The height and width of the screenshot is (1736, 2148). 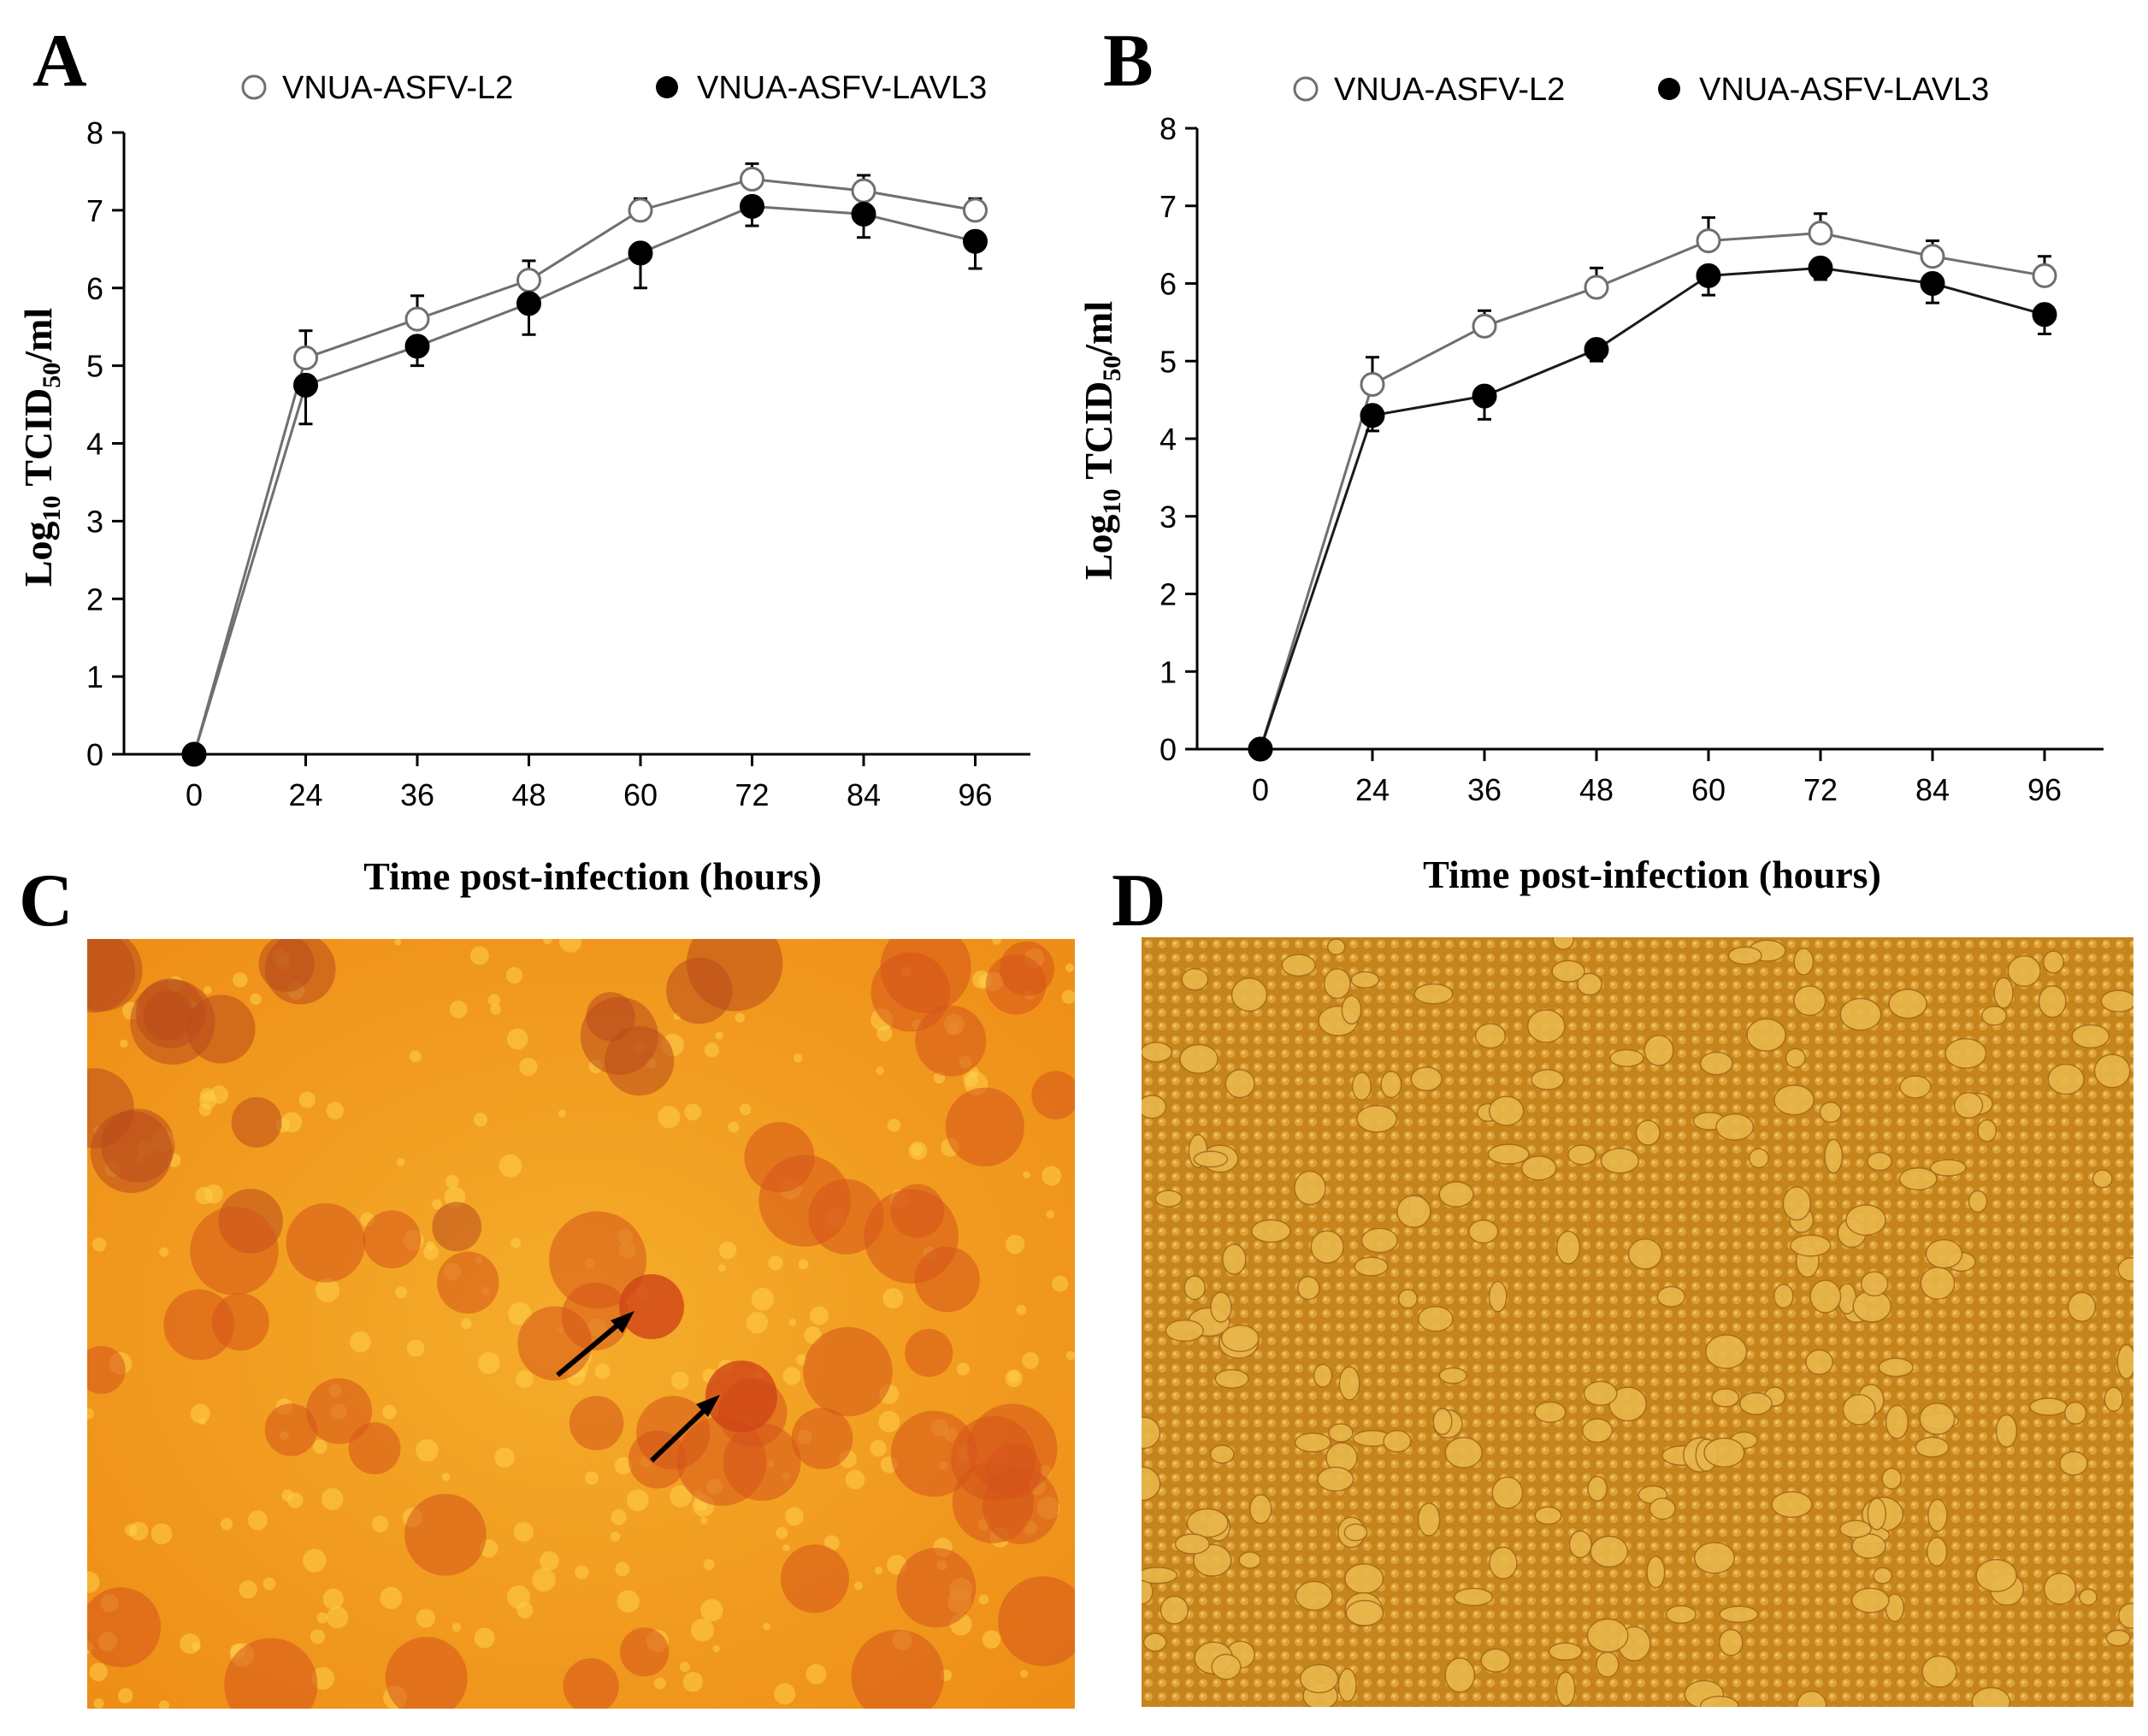 I want to click on hemadsorption-focus, so click(x=741, y=1397).